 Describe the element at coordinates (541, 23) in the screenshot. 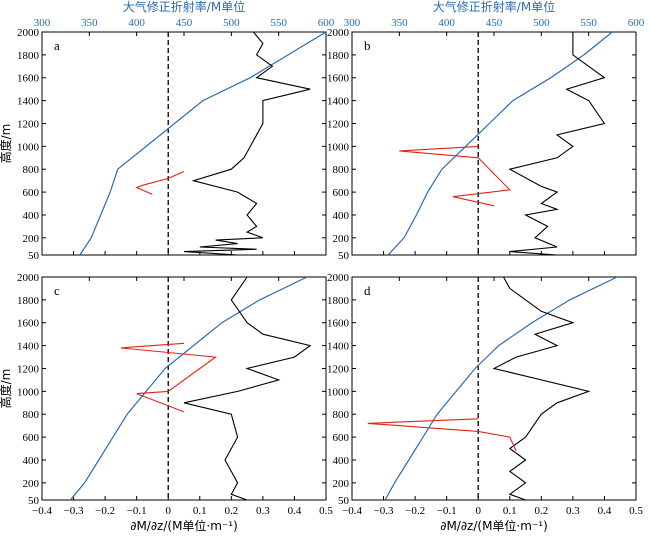

I see `top-tick-label: 500` at that location.